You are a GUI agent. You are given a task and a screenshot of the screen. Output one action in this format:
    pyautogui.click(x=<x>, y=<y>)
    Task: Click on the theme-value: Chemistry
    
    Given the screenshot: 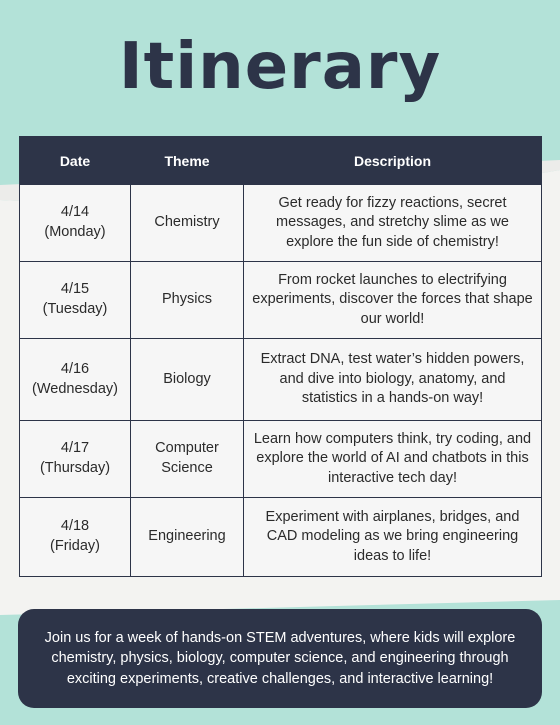 What is the action you would take?
    pyautogui.click(x=187, y=222)
    